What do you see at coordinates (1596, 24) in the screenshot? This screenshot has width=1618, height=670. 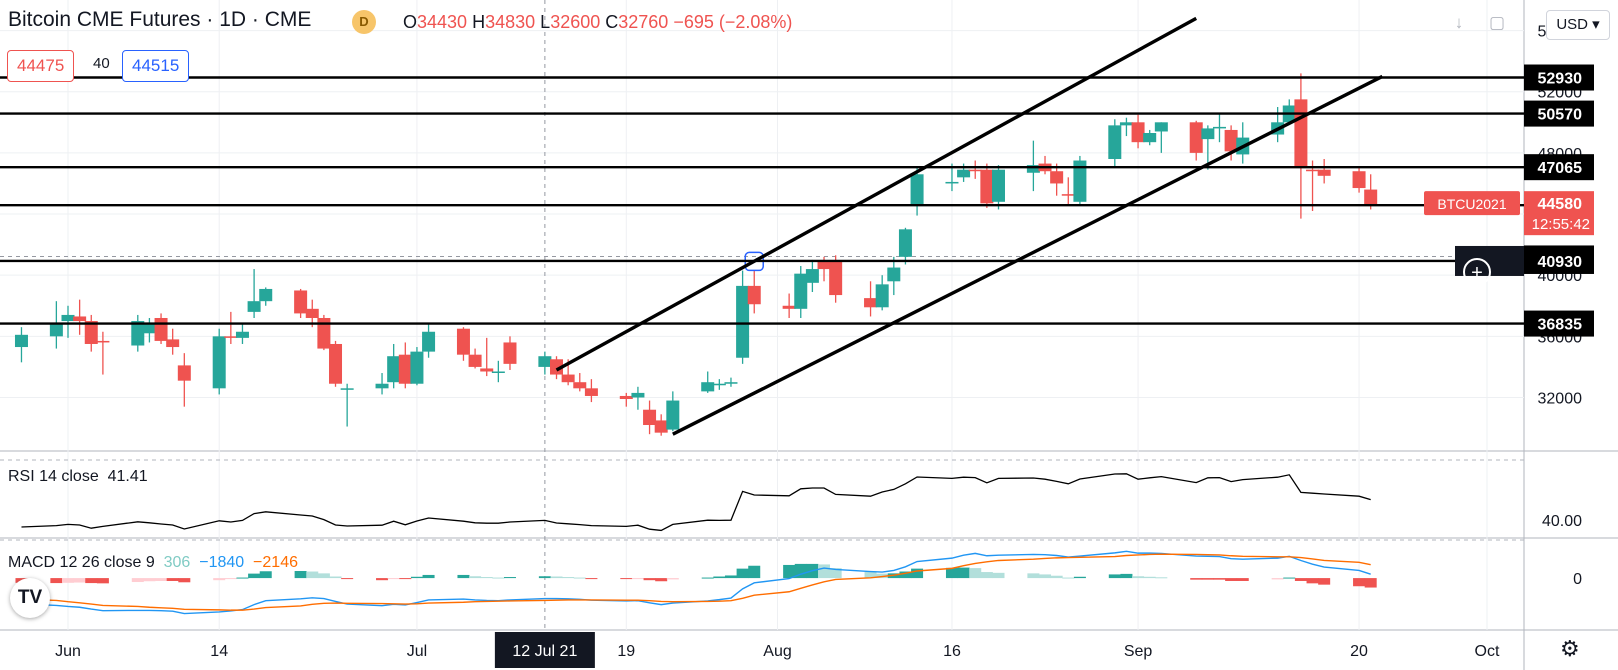 I see `chevron-down-icon: ▾` at bounding box center [1596, 24].